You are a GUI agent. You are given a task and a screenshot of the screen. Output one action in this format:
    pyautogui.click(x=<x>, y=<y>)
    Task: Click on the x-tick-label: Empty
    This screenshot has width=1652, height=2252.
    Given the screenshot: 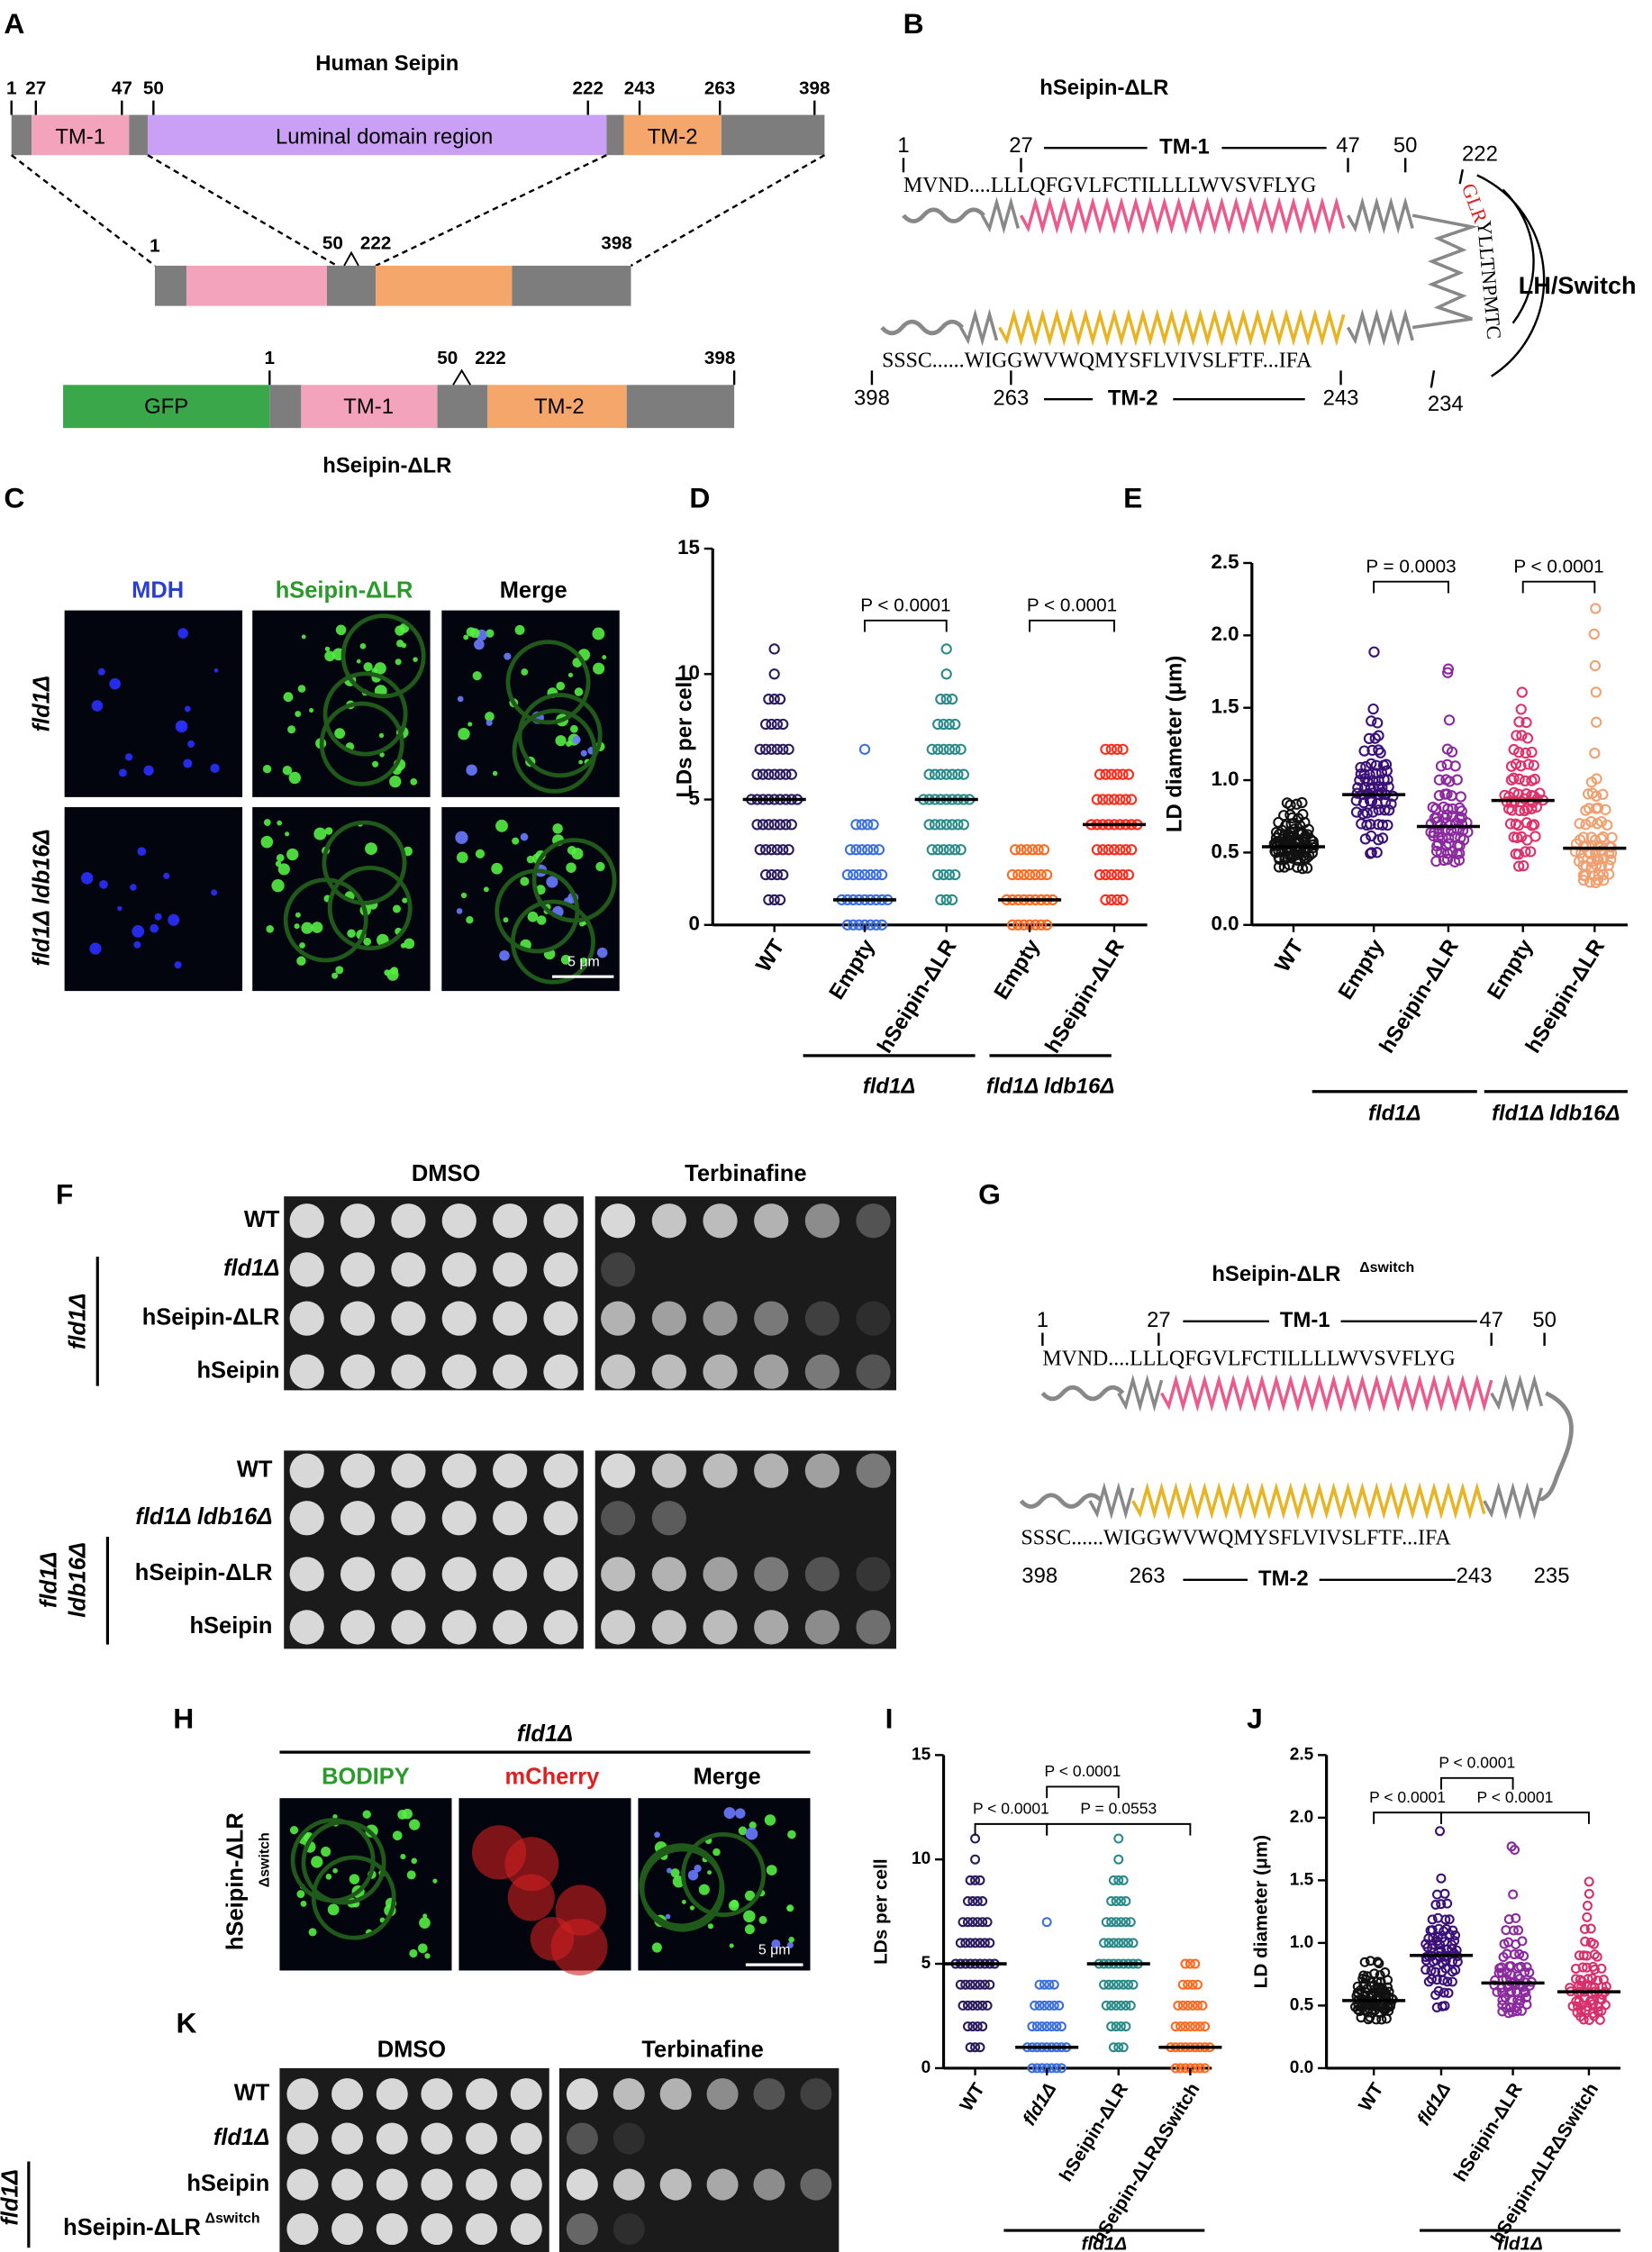 What is the action you would take?
    pyautogui.click(x=852, y=969)
    